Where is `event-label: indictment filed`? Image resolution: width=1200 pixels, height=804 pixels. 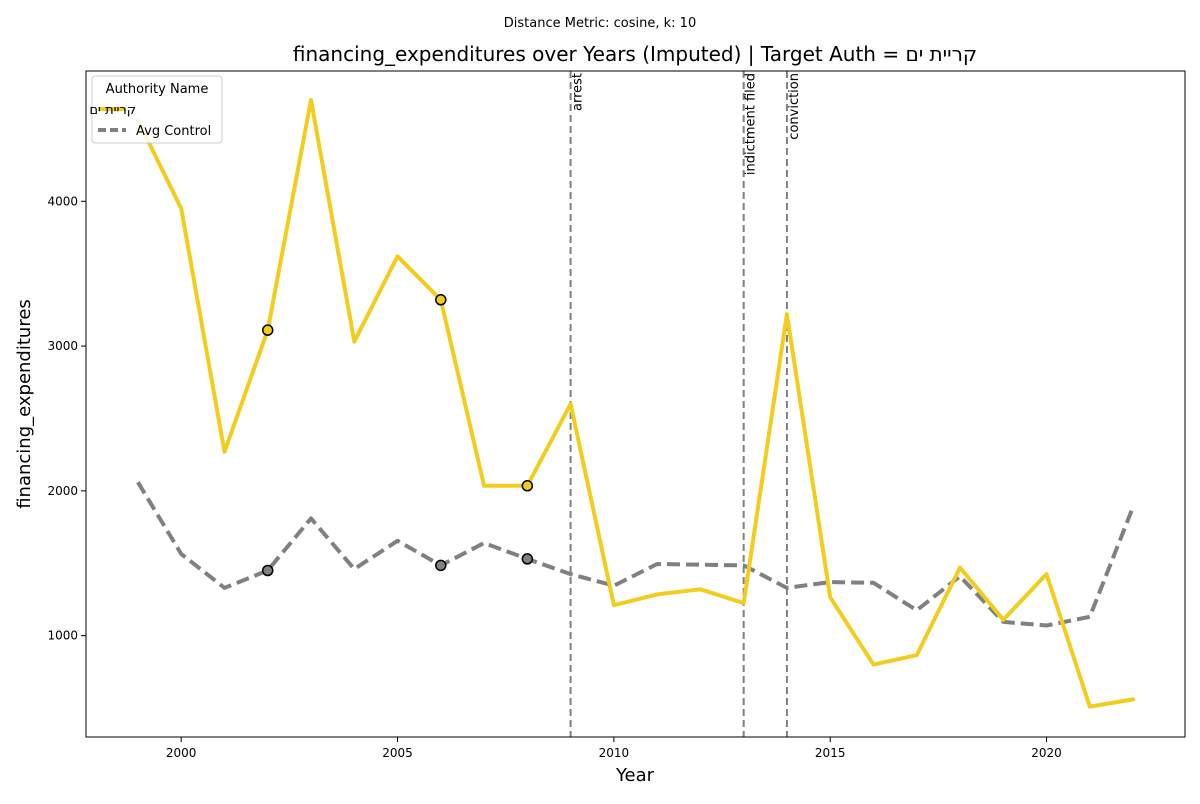
event-label: indictment filed is located at coordinates (751, 124).